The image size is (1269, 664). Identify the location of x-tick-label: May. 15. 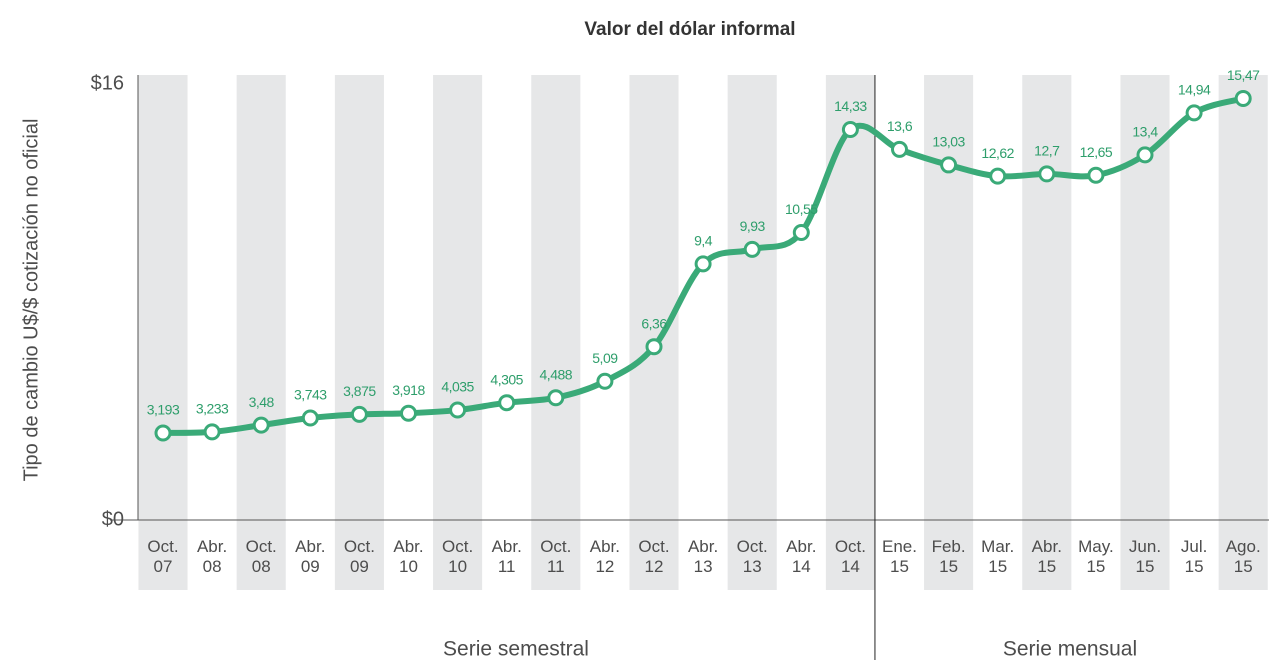
(1096, 556).